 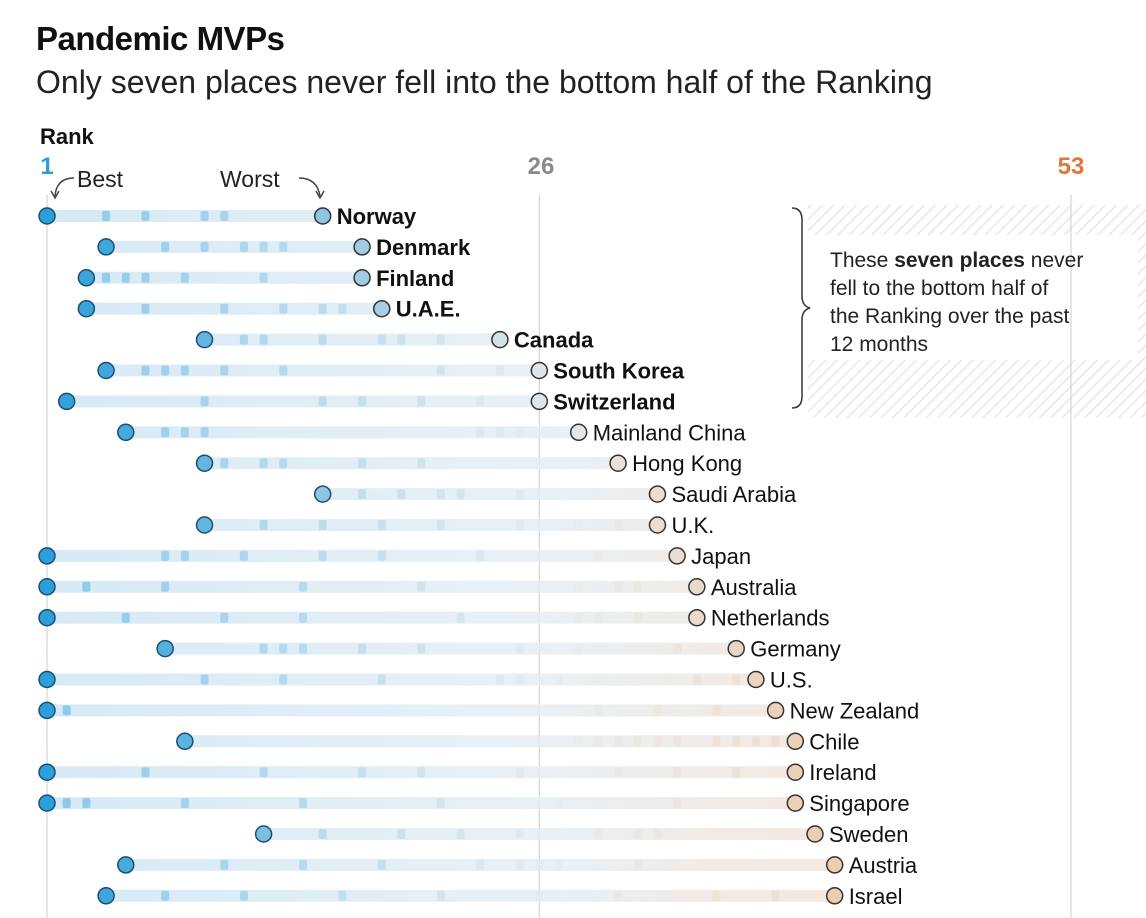 What do you see at coordinates (581, 834) in the screenshot?
I see `row-sweden: Sweden` at bounding box center [581, 834].